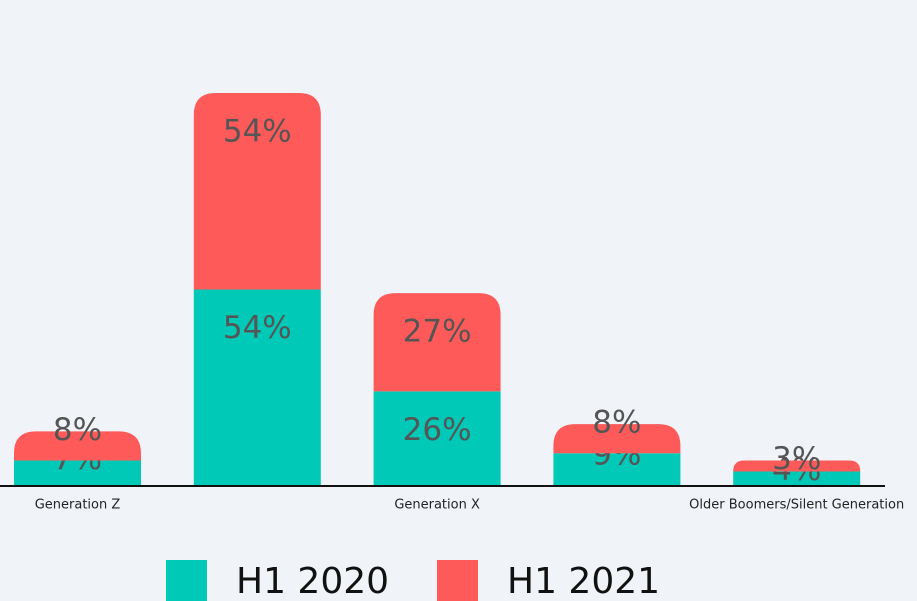  What do you see at coordinates (796, 459) in the screenshot?
I see `value-label: 3%` at bounding box center [796, 459].